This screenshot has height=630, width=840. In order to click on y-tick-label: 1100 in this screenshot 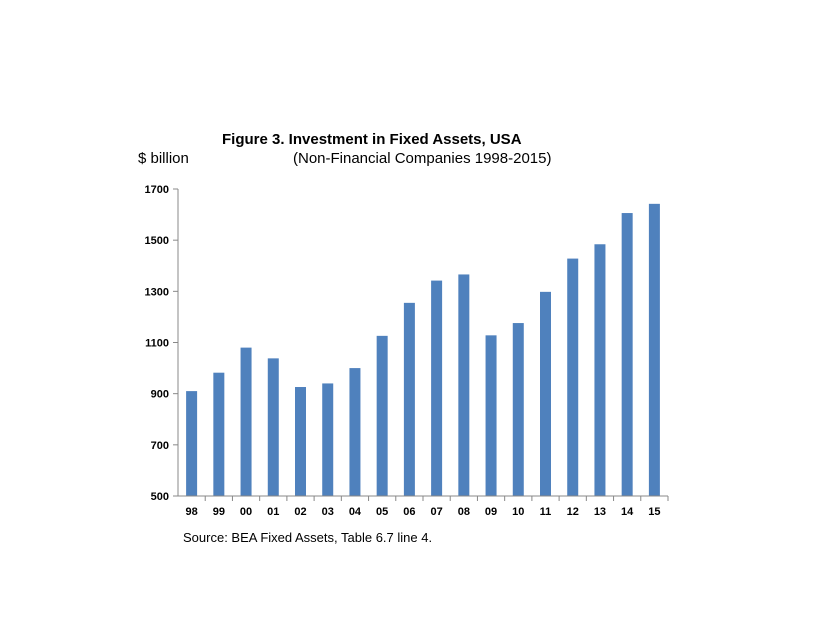, I will do `click(157, 344)`.